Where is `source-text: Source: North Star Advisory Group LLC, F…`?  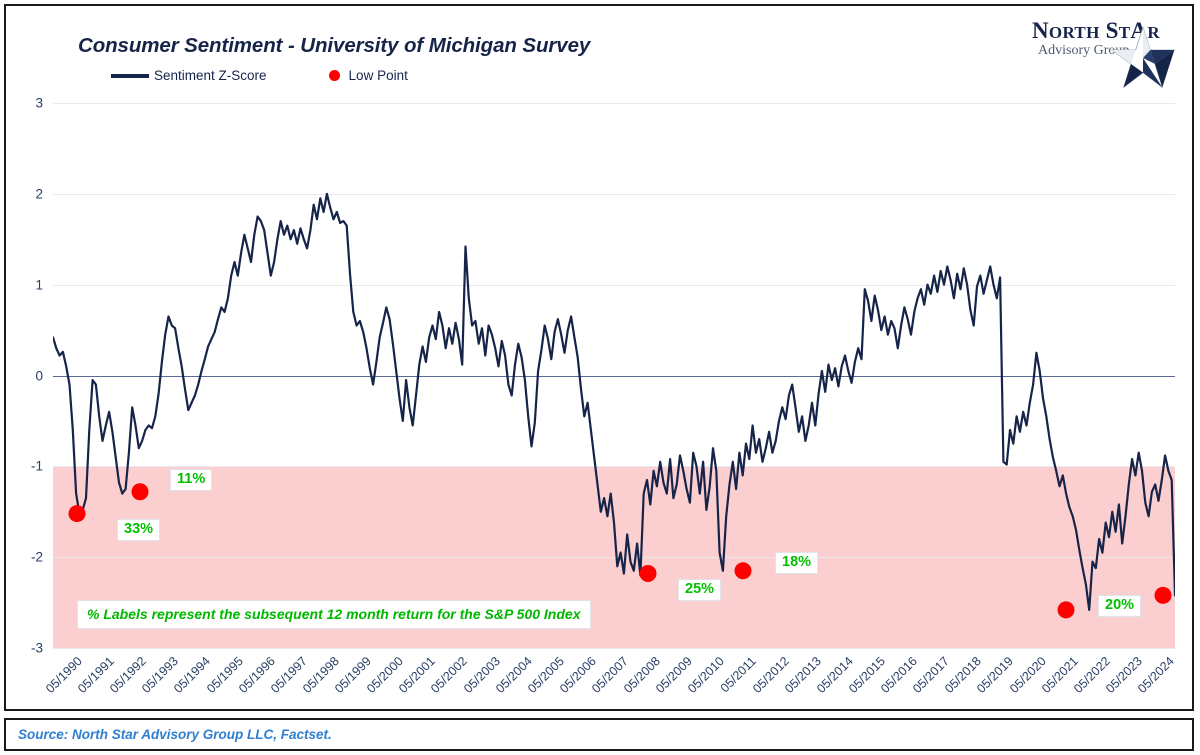 source-text: Source: North Star Advisory Group LLC, F… is located at coordinates (175, 734).